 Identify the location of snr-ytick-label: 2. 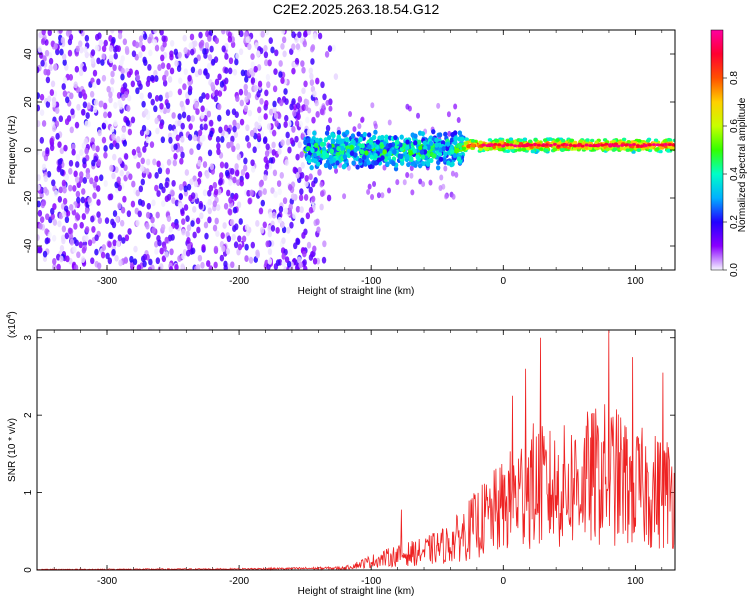
(28, 415).